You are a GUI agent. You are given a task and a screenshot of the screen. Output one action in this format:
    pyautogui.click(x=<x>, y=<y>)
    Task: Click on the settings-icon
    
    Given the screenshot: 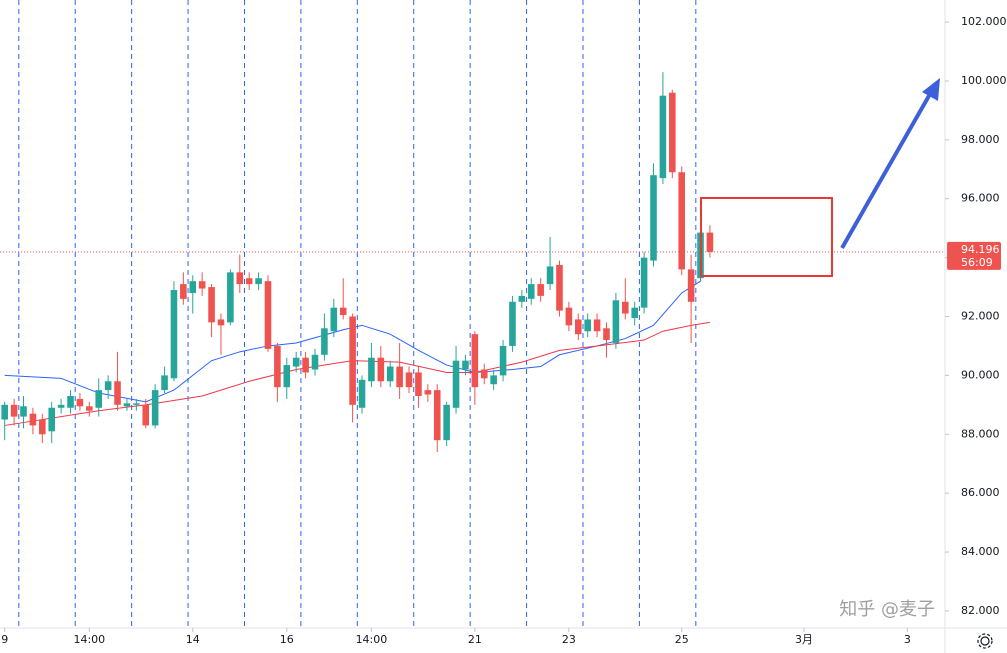 What is the action you would take?
    pyautogui.click(x=985, y=641)
    